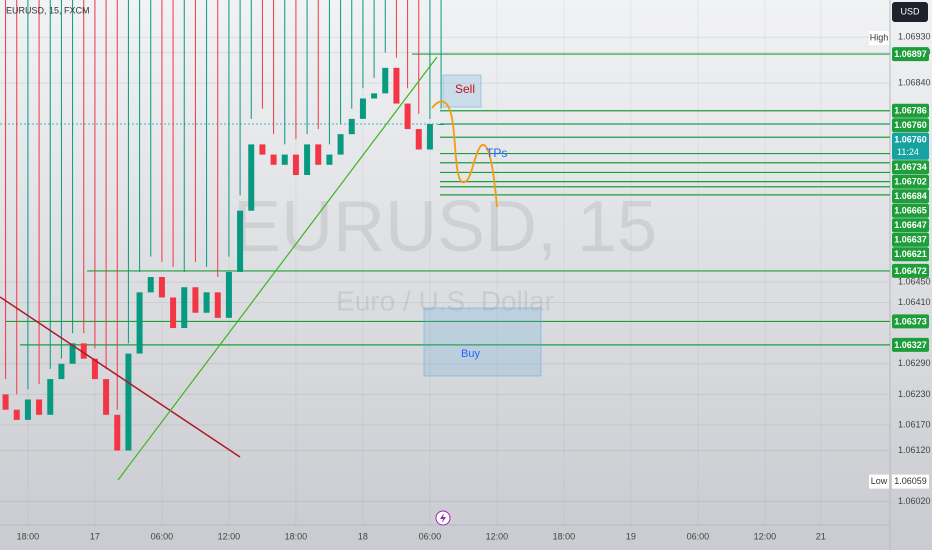 Image resolution: width=932 pixels, height=550 pixels. I want to click on tps-label: TPs, so click(496, 153).